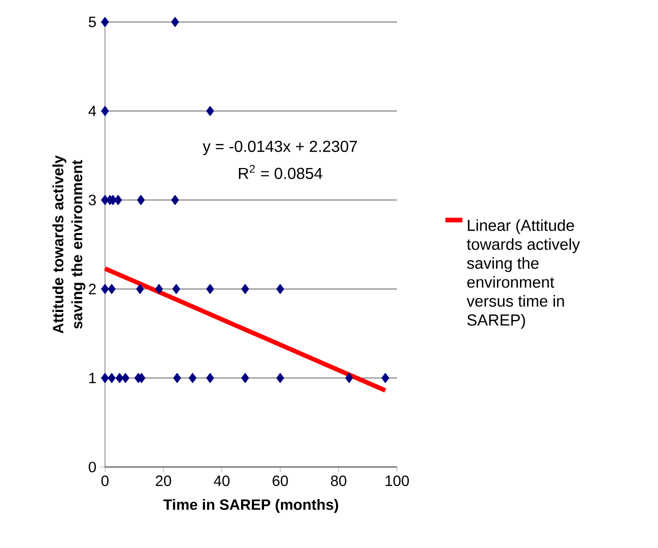 This screenshot has width=658, height=548. Describe the element at coordinates (250, 505) in the screenshot. I see `x-axis-title: Time in SAREP (months)` at that location.